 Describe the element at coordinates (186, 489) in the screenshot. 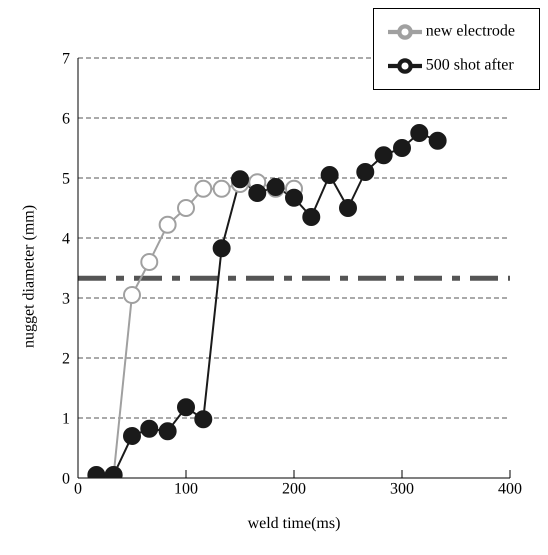

I see `x-tick-label: 100` at that location.